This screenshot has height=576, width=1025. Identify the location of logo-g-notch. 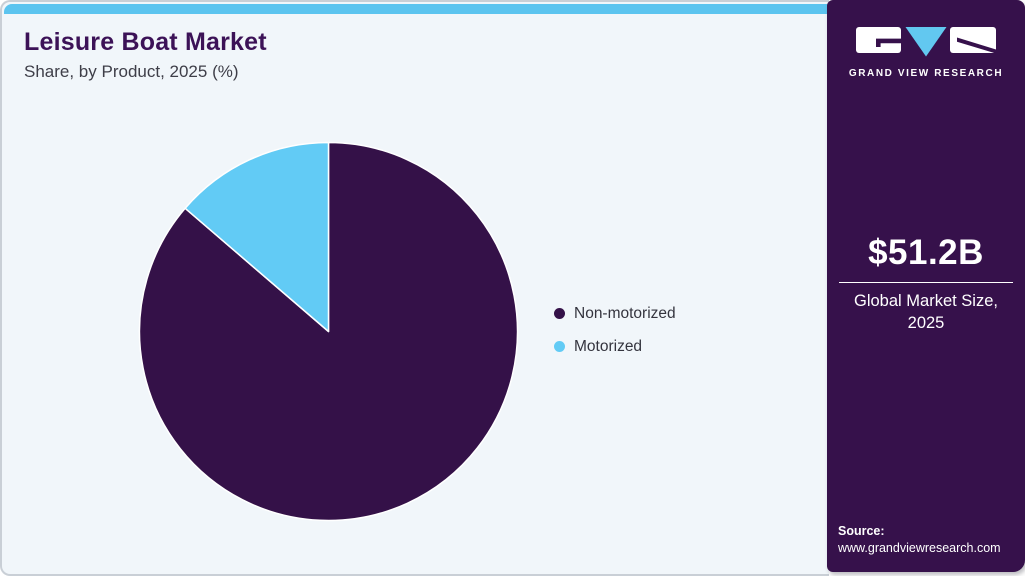
(888, 42).